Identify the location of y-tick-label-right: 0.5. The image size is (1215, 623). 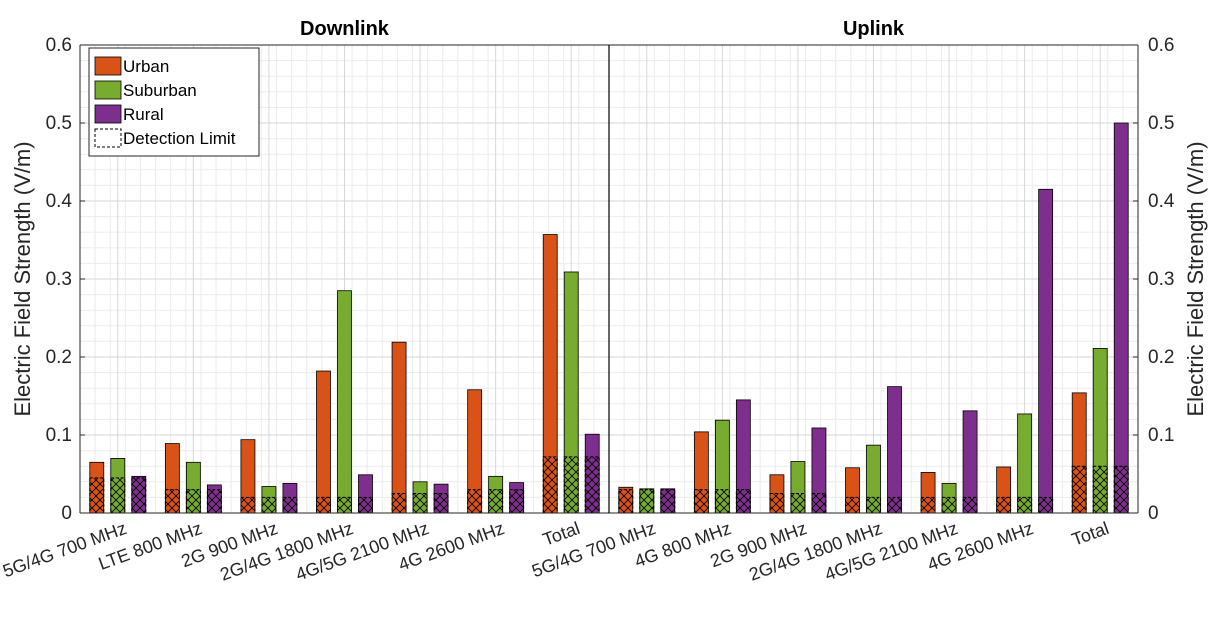
(1161, 123).